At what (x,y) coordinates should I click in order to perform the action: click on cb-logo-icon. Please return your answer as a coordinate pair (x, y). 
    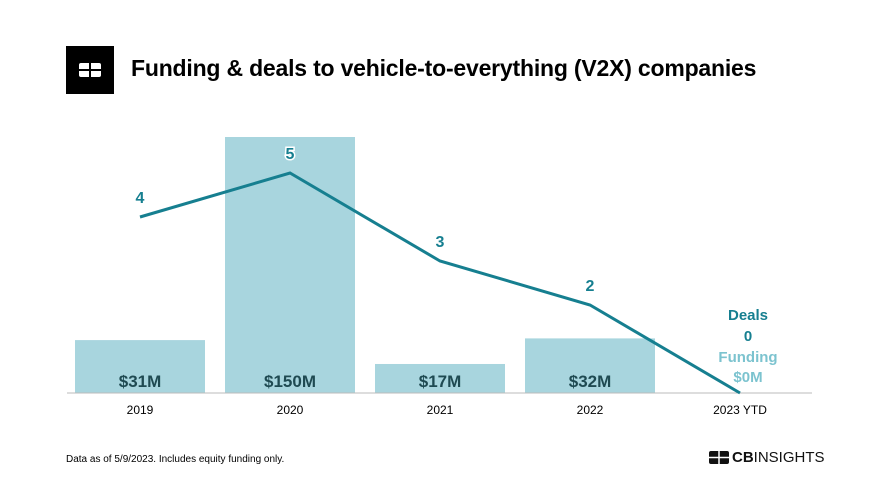
    Looking at the image, I should click on (90, 70).